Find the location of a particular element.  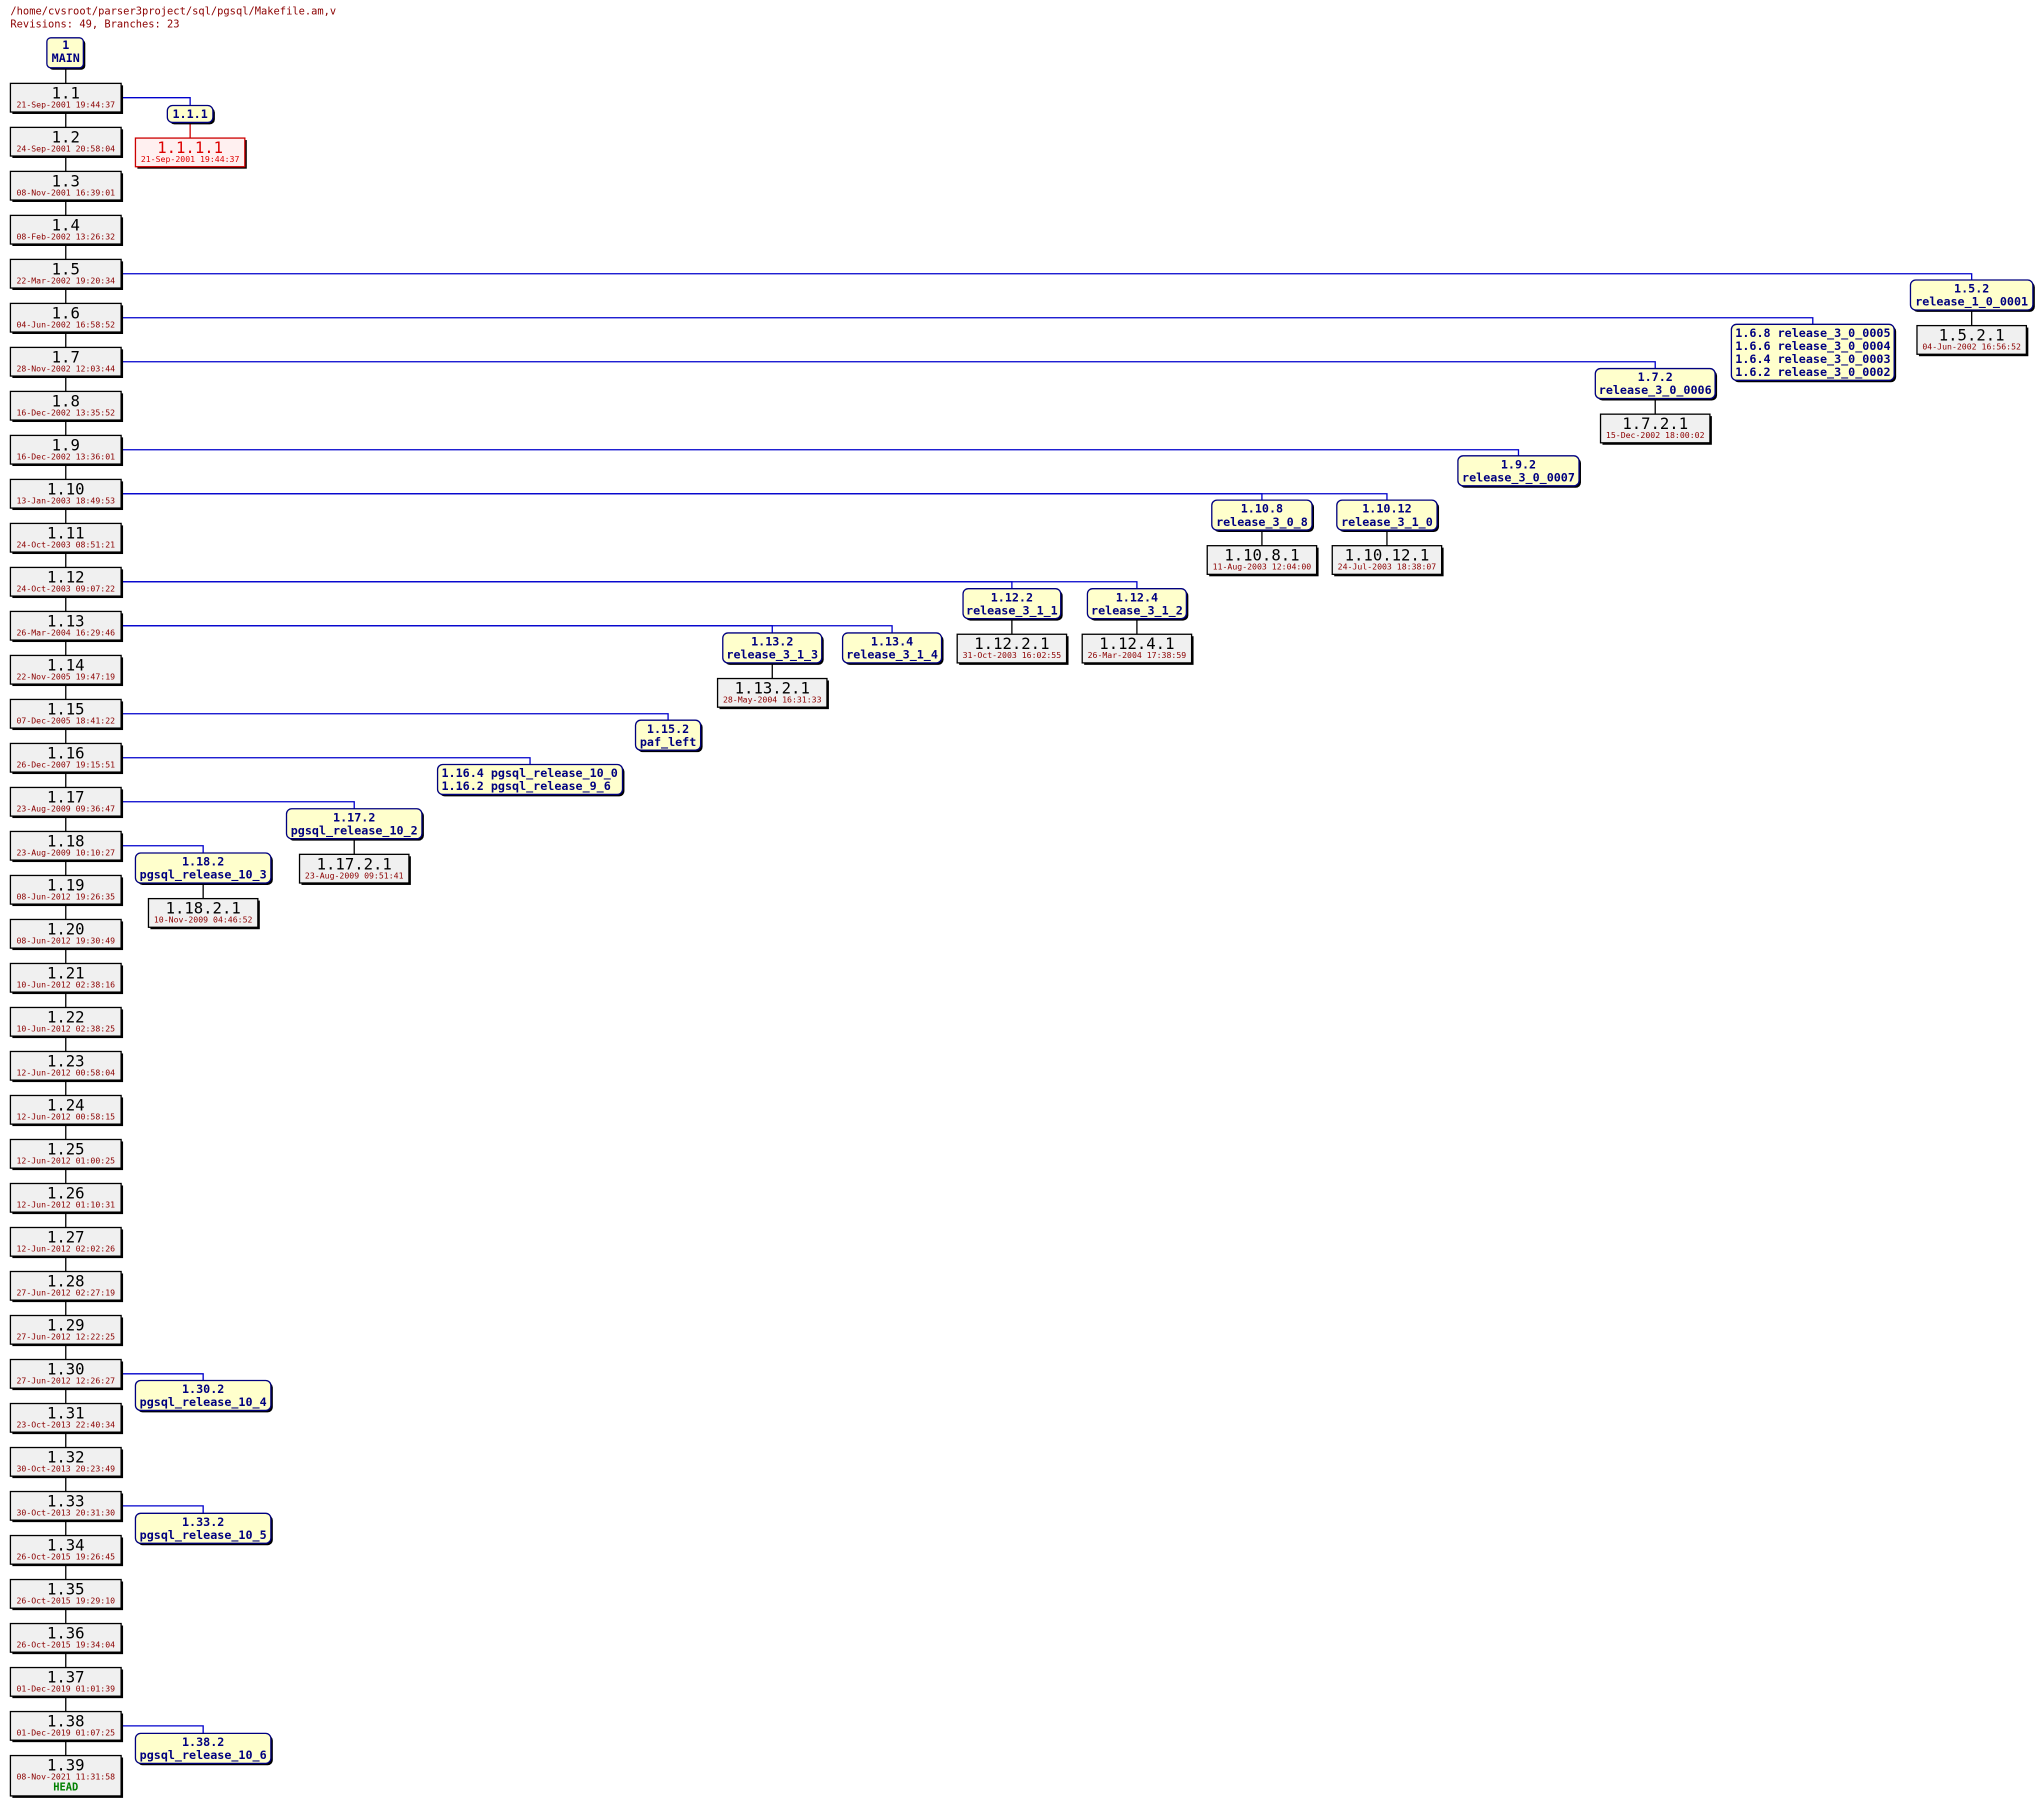

revision-number: 1.10.8.1 is located at coordinates (1261, 556).